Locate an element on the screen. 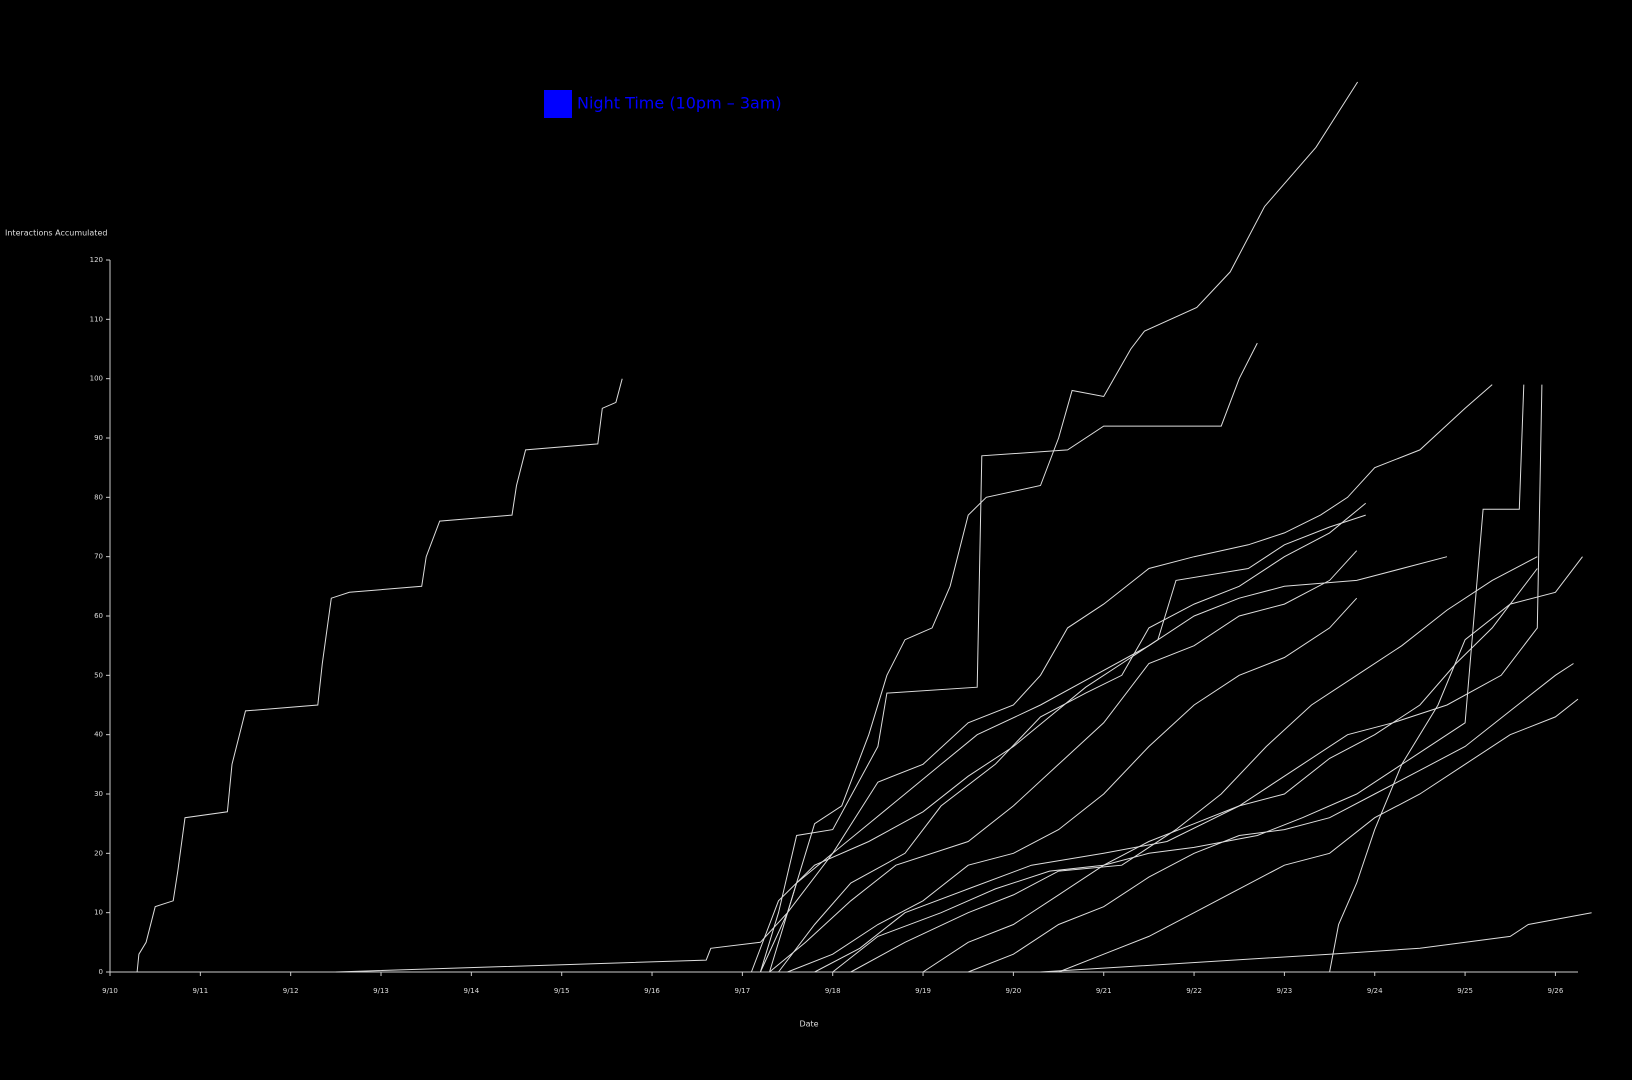  y-axis-label: Interactions Accumulated is located at coordinates (56, 233).